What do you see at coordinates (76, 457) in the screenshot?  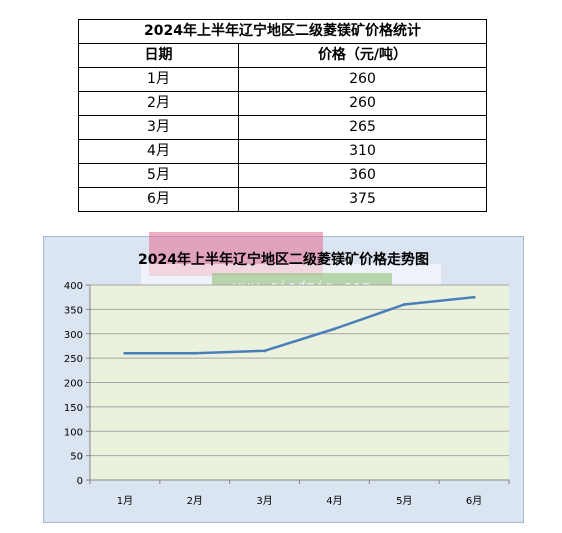 I see `y-tick-label: 50` at bounding box center [76, 457].